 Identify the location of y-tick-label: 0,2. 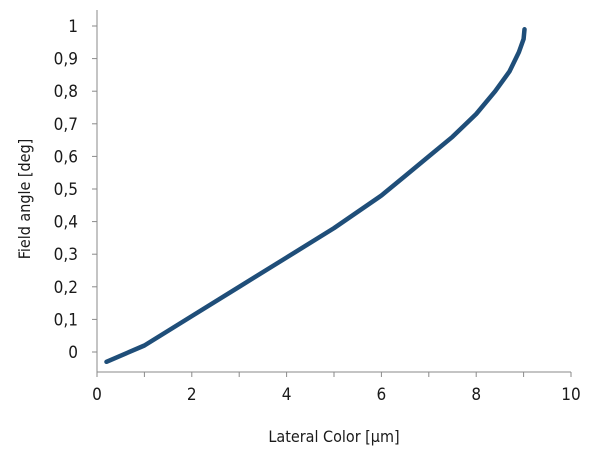
(66, 288).